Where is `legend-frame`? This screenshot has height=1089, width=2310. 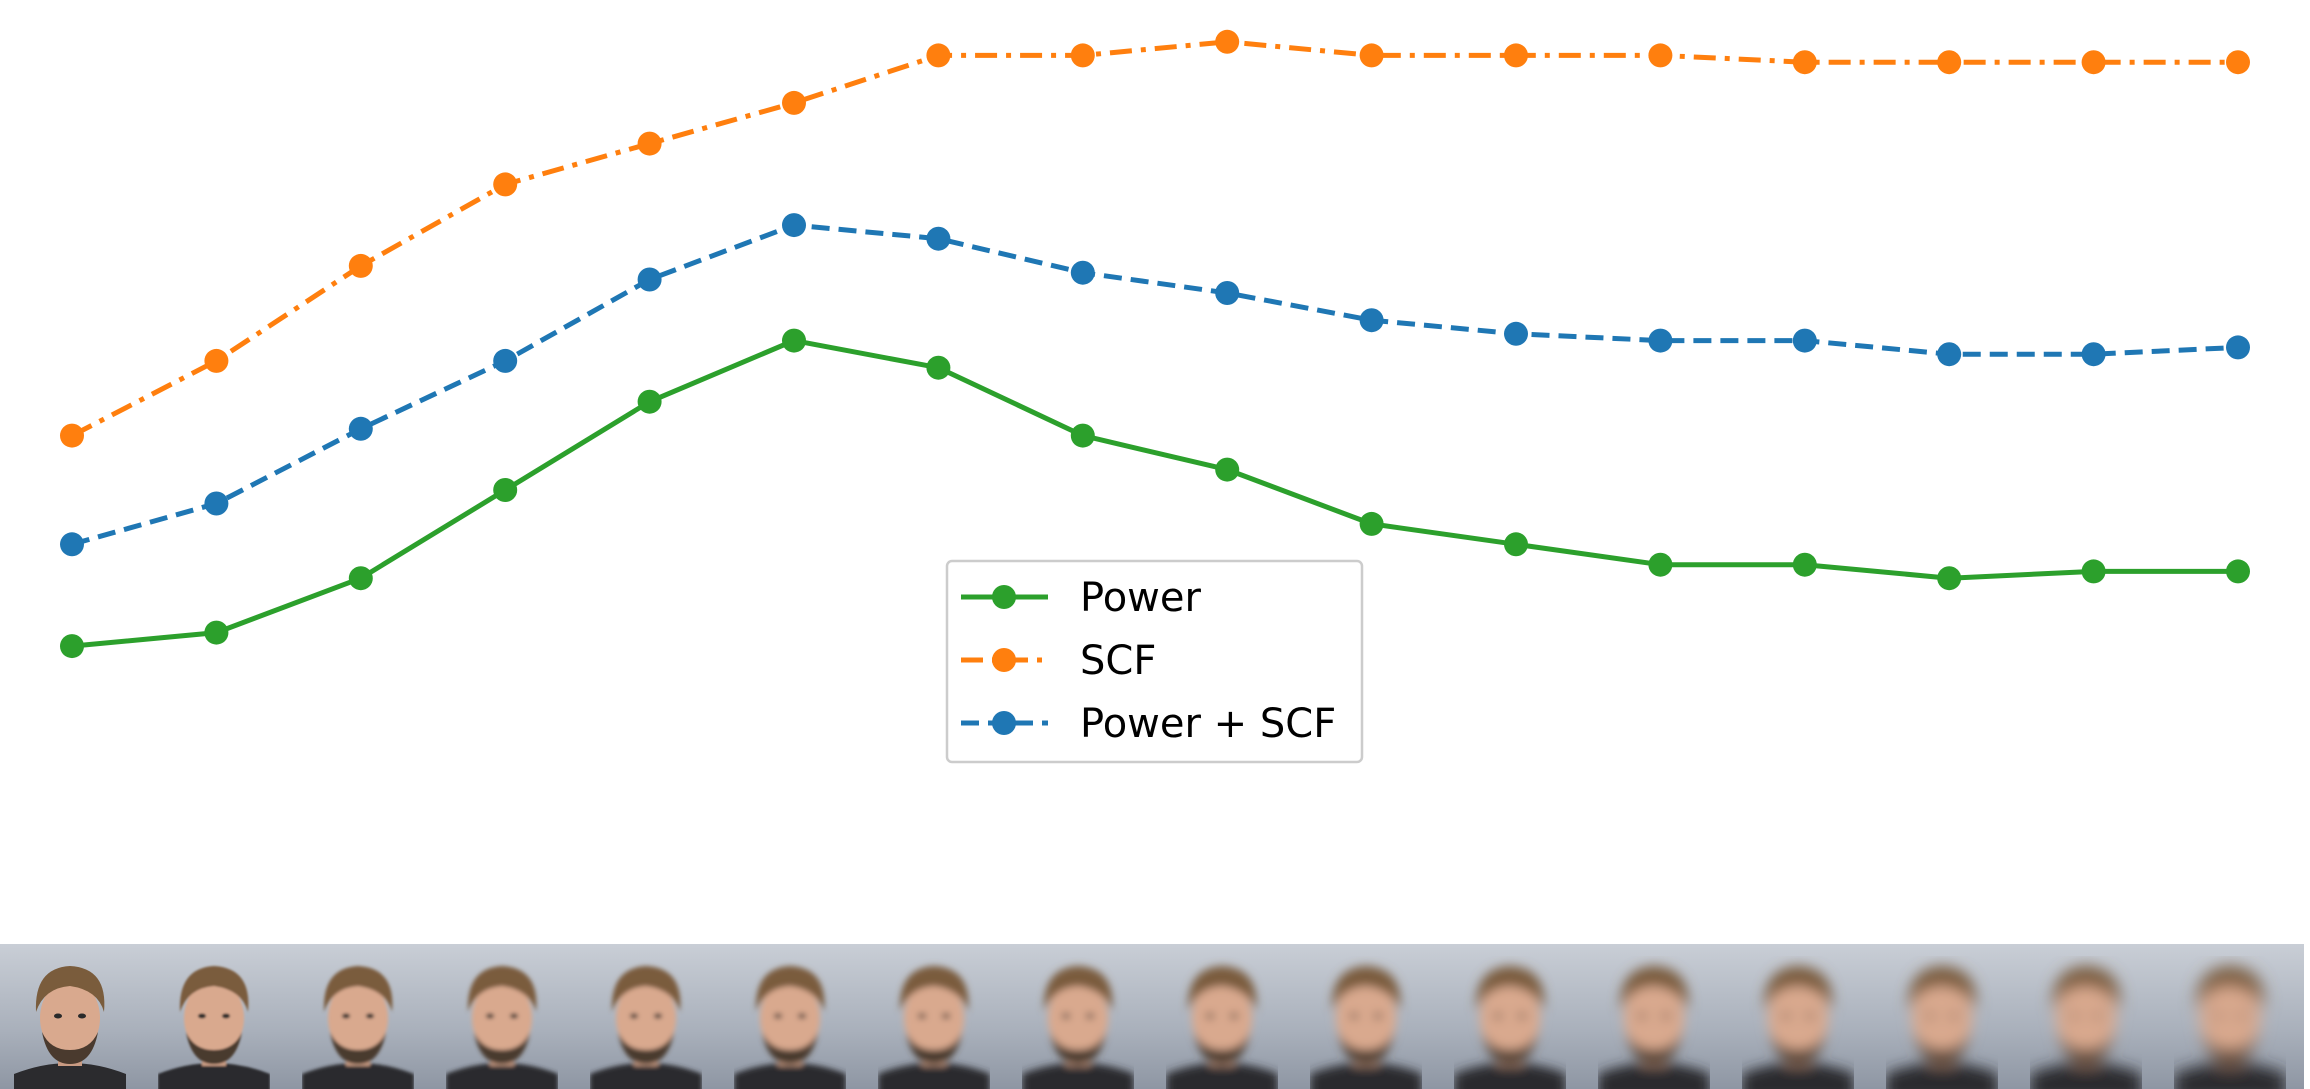 legend-frame is located at coordinates (1154, 661).